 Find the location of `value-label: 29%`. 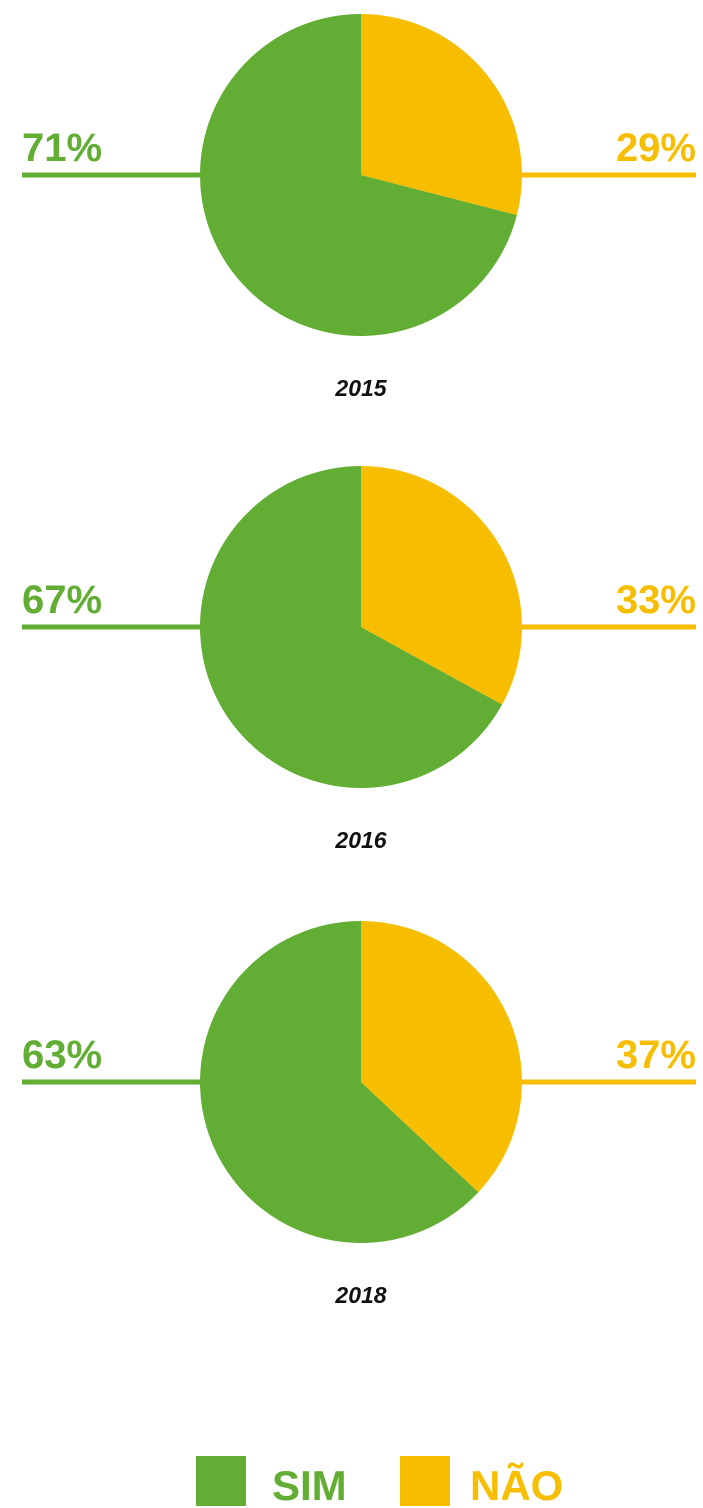

value-label: 29% is located at coordinates (656, 148).